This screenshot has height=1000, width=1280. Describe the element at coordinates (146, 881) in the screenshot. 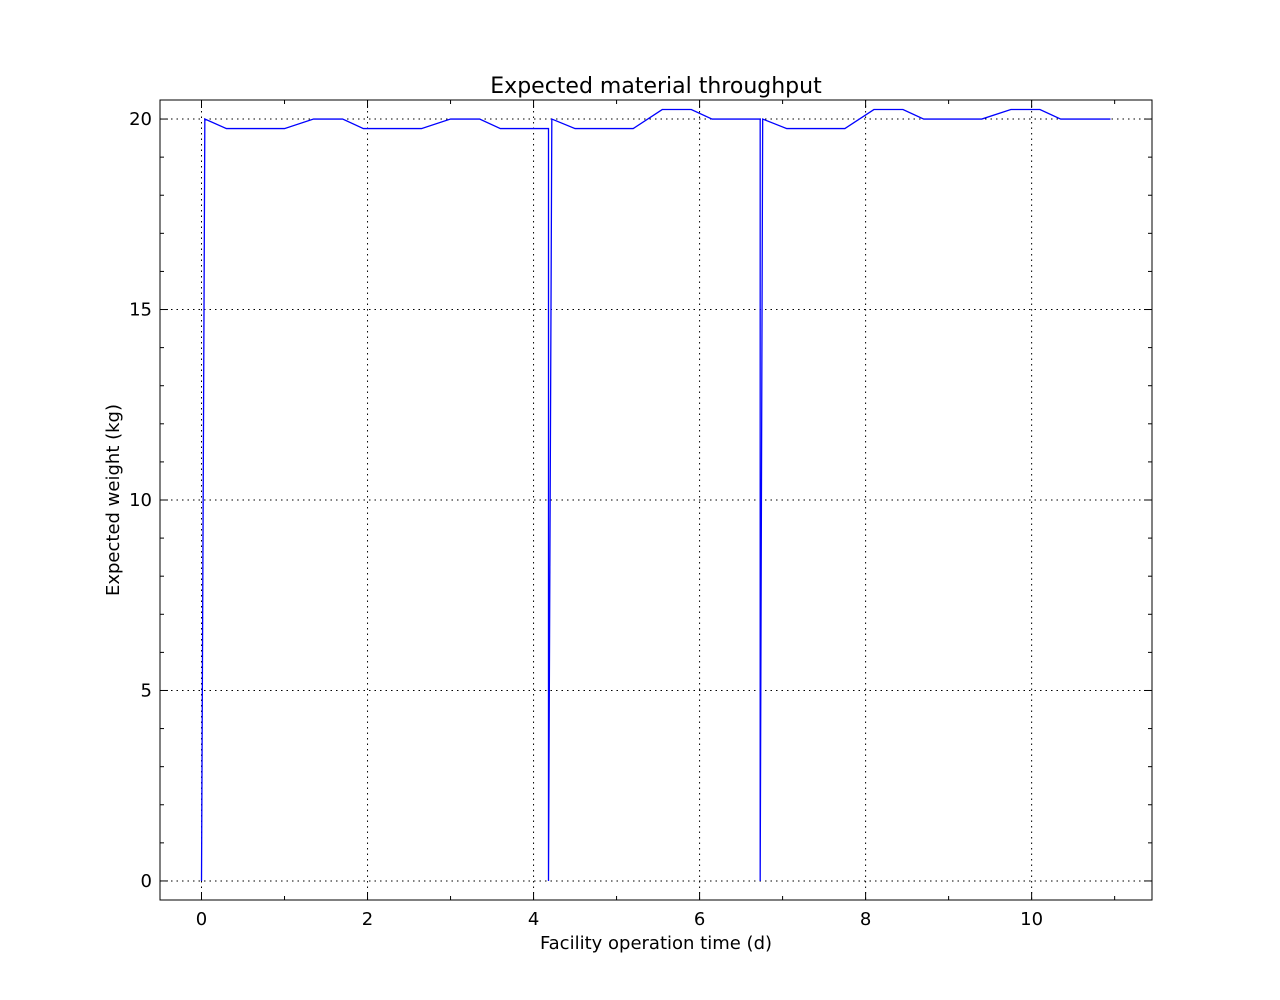

I see `y-tick-label: 0` at that location.